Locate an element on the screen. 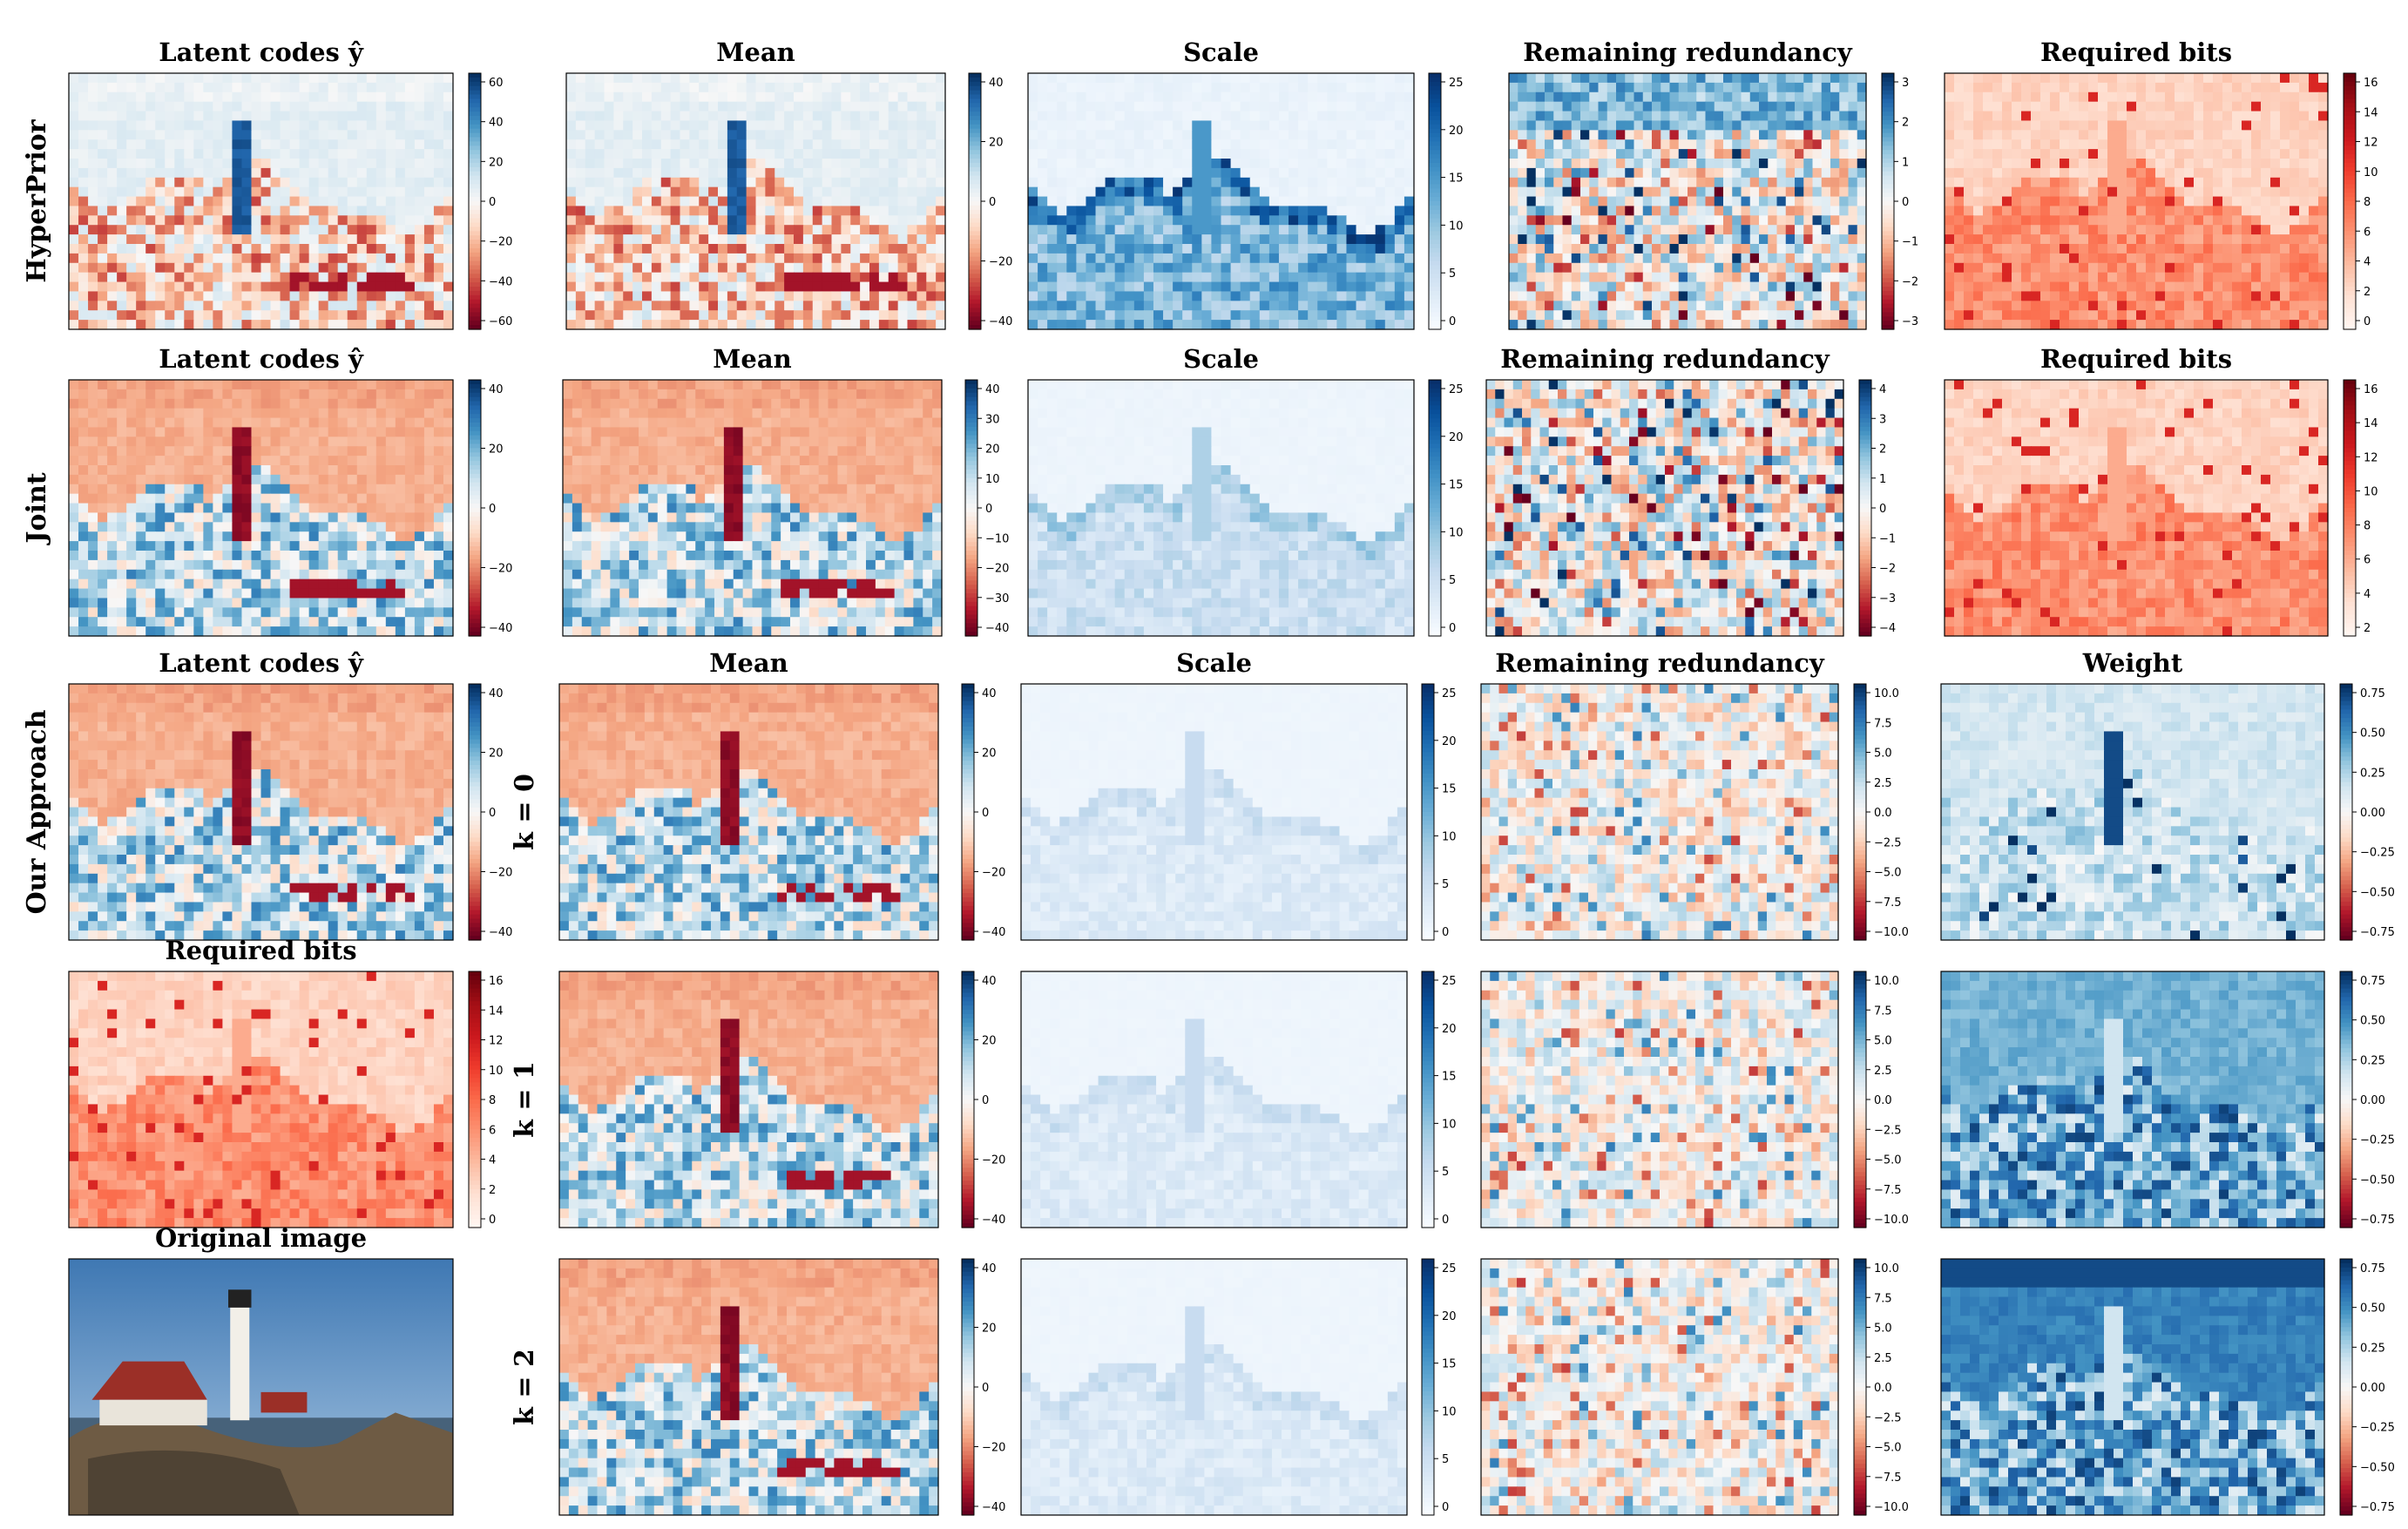 Image resolution: width=2408 pixels, height=1529 pixels. colorbar-tick-label: −5.0 is located at coordinates (1888, 873).